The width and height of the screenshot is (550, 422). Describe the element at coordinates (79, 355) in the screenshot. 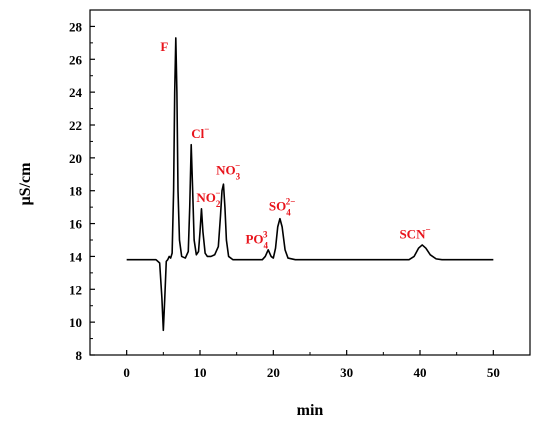

I see `y-tick-label: 8` at that location.